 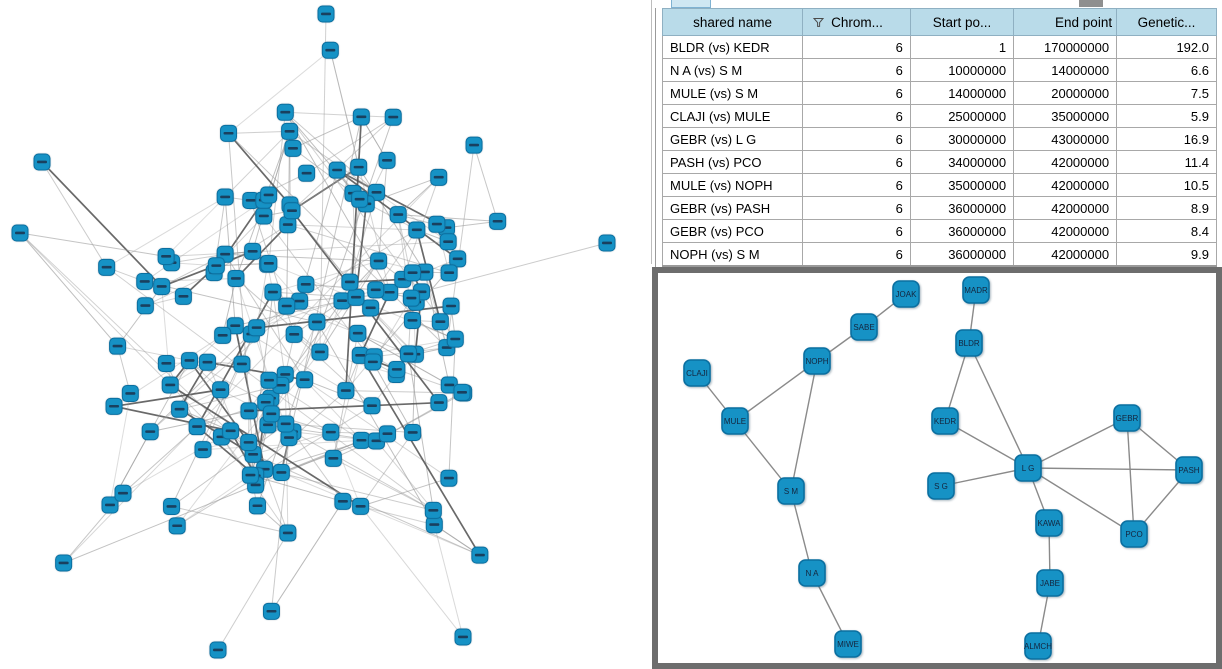 I want to click on subnet-node-PASH: PASH, so click(x=1189, y=470).